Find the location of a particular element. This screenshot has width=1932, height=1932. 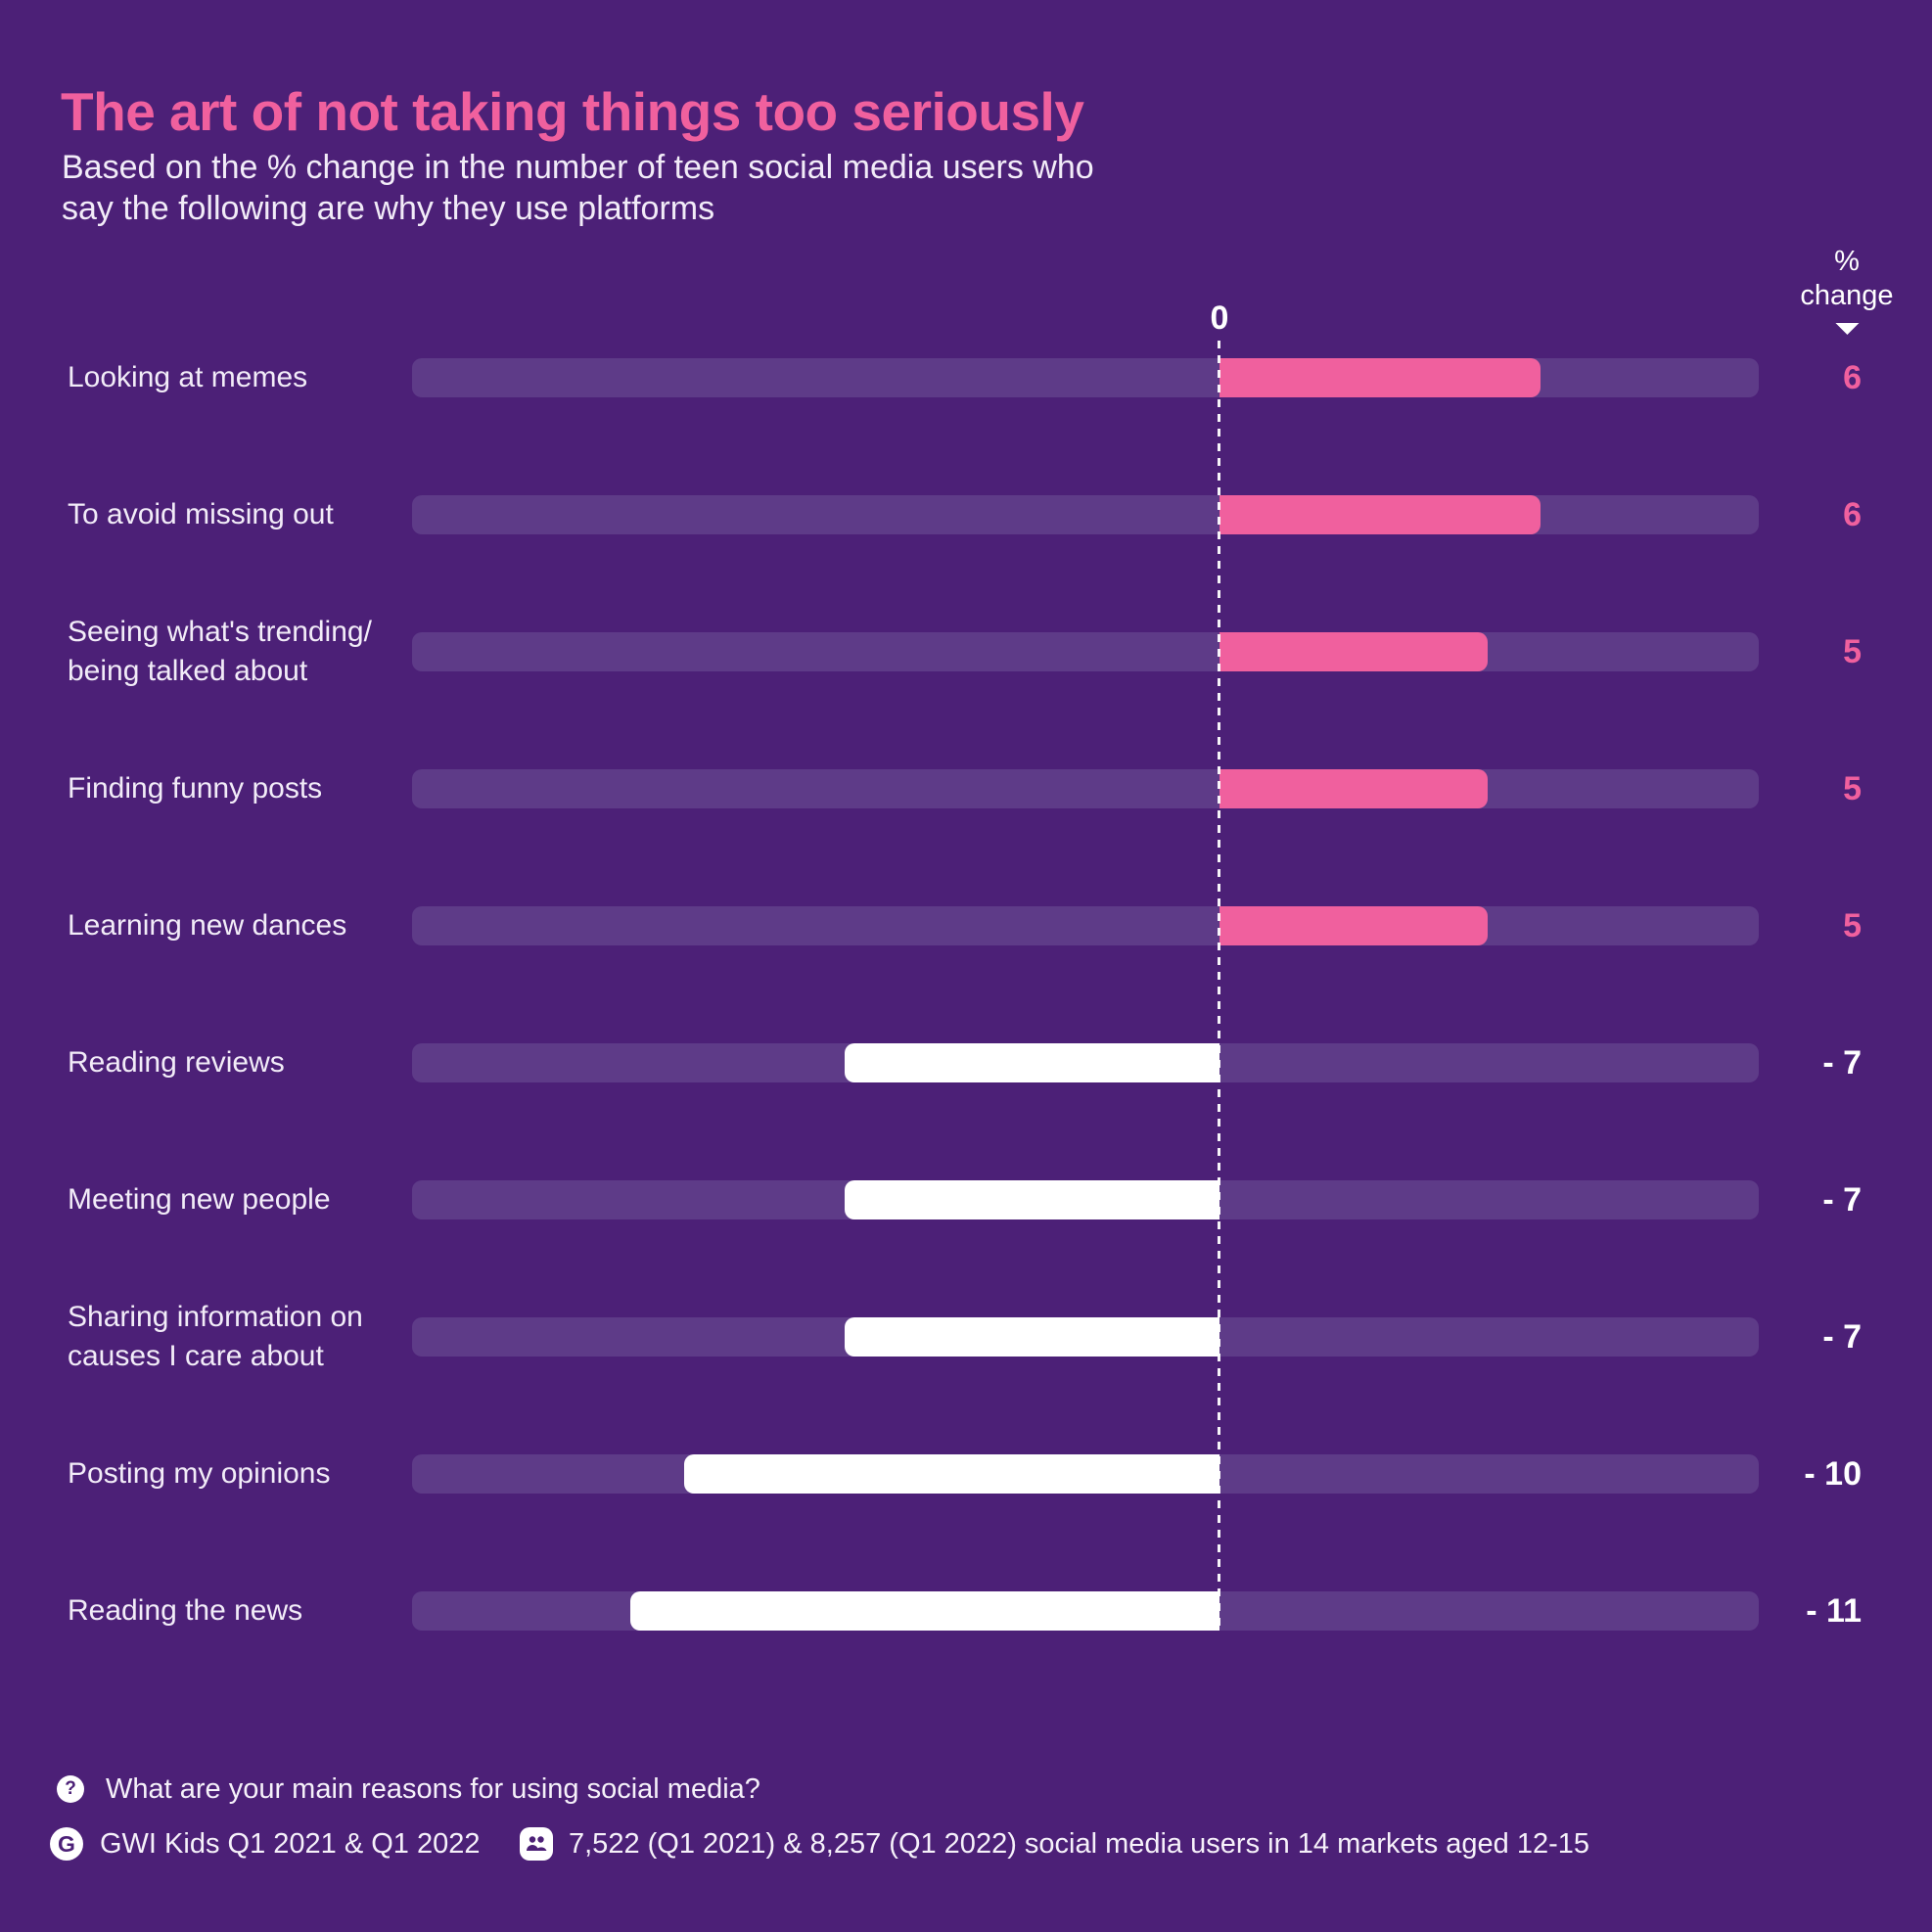

value-label: - 10 is located at coordinates (1833, 1473).